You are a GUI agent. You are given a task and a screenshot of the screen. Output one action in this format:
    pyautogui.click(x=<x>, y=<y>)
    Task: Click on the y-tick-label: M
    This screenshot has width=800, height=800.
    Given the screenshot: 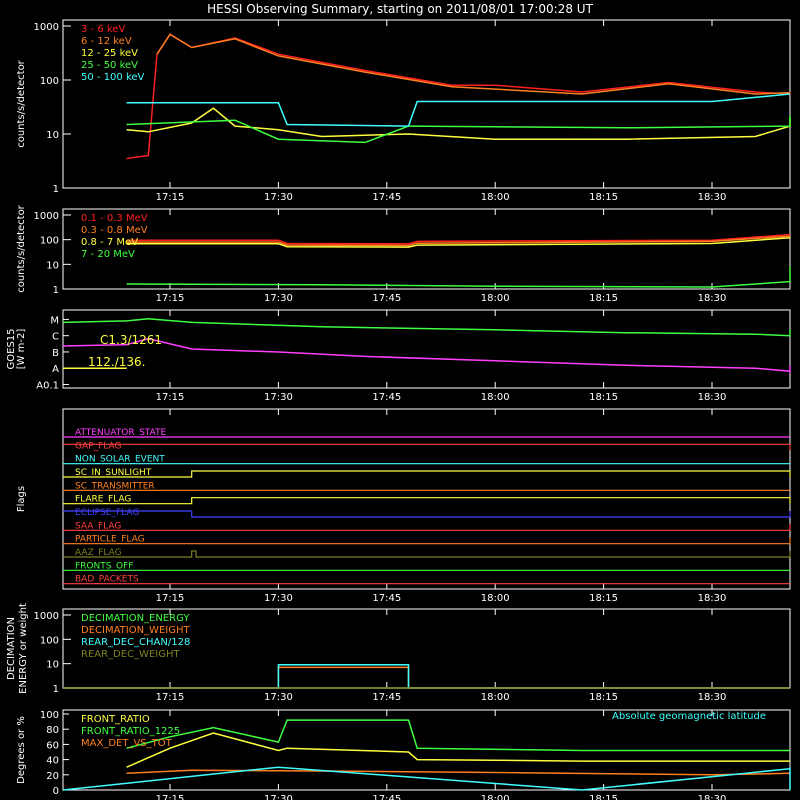 What is the action you would take?
    pyautogui.click(x=54, y=320)
    